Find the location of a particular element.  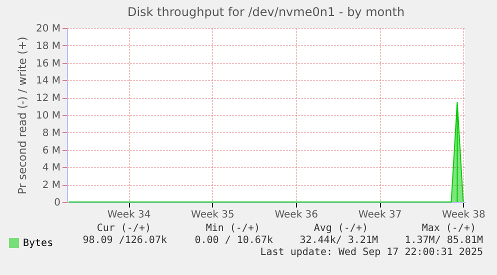

y-tick-label: 8 M is located at coordinates (51, 133).